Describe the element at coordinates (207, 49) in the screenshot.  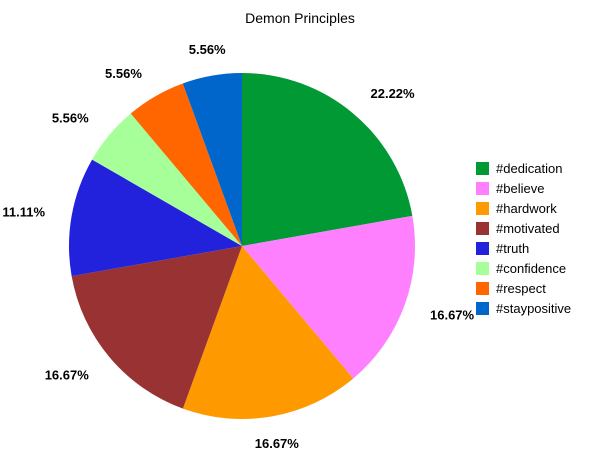
I see `slice-label-staypositive: 5.56%` at that location.